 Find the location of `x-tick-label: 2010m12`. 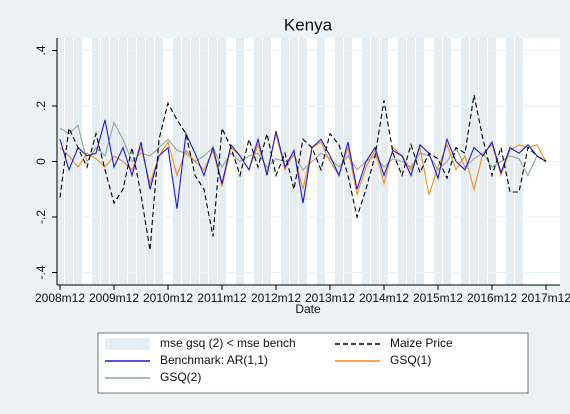

x-tick-label: 2010m12 is located at coordinates (168, 298).